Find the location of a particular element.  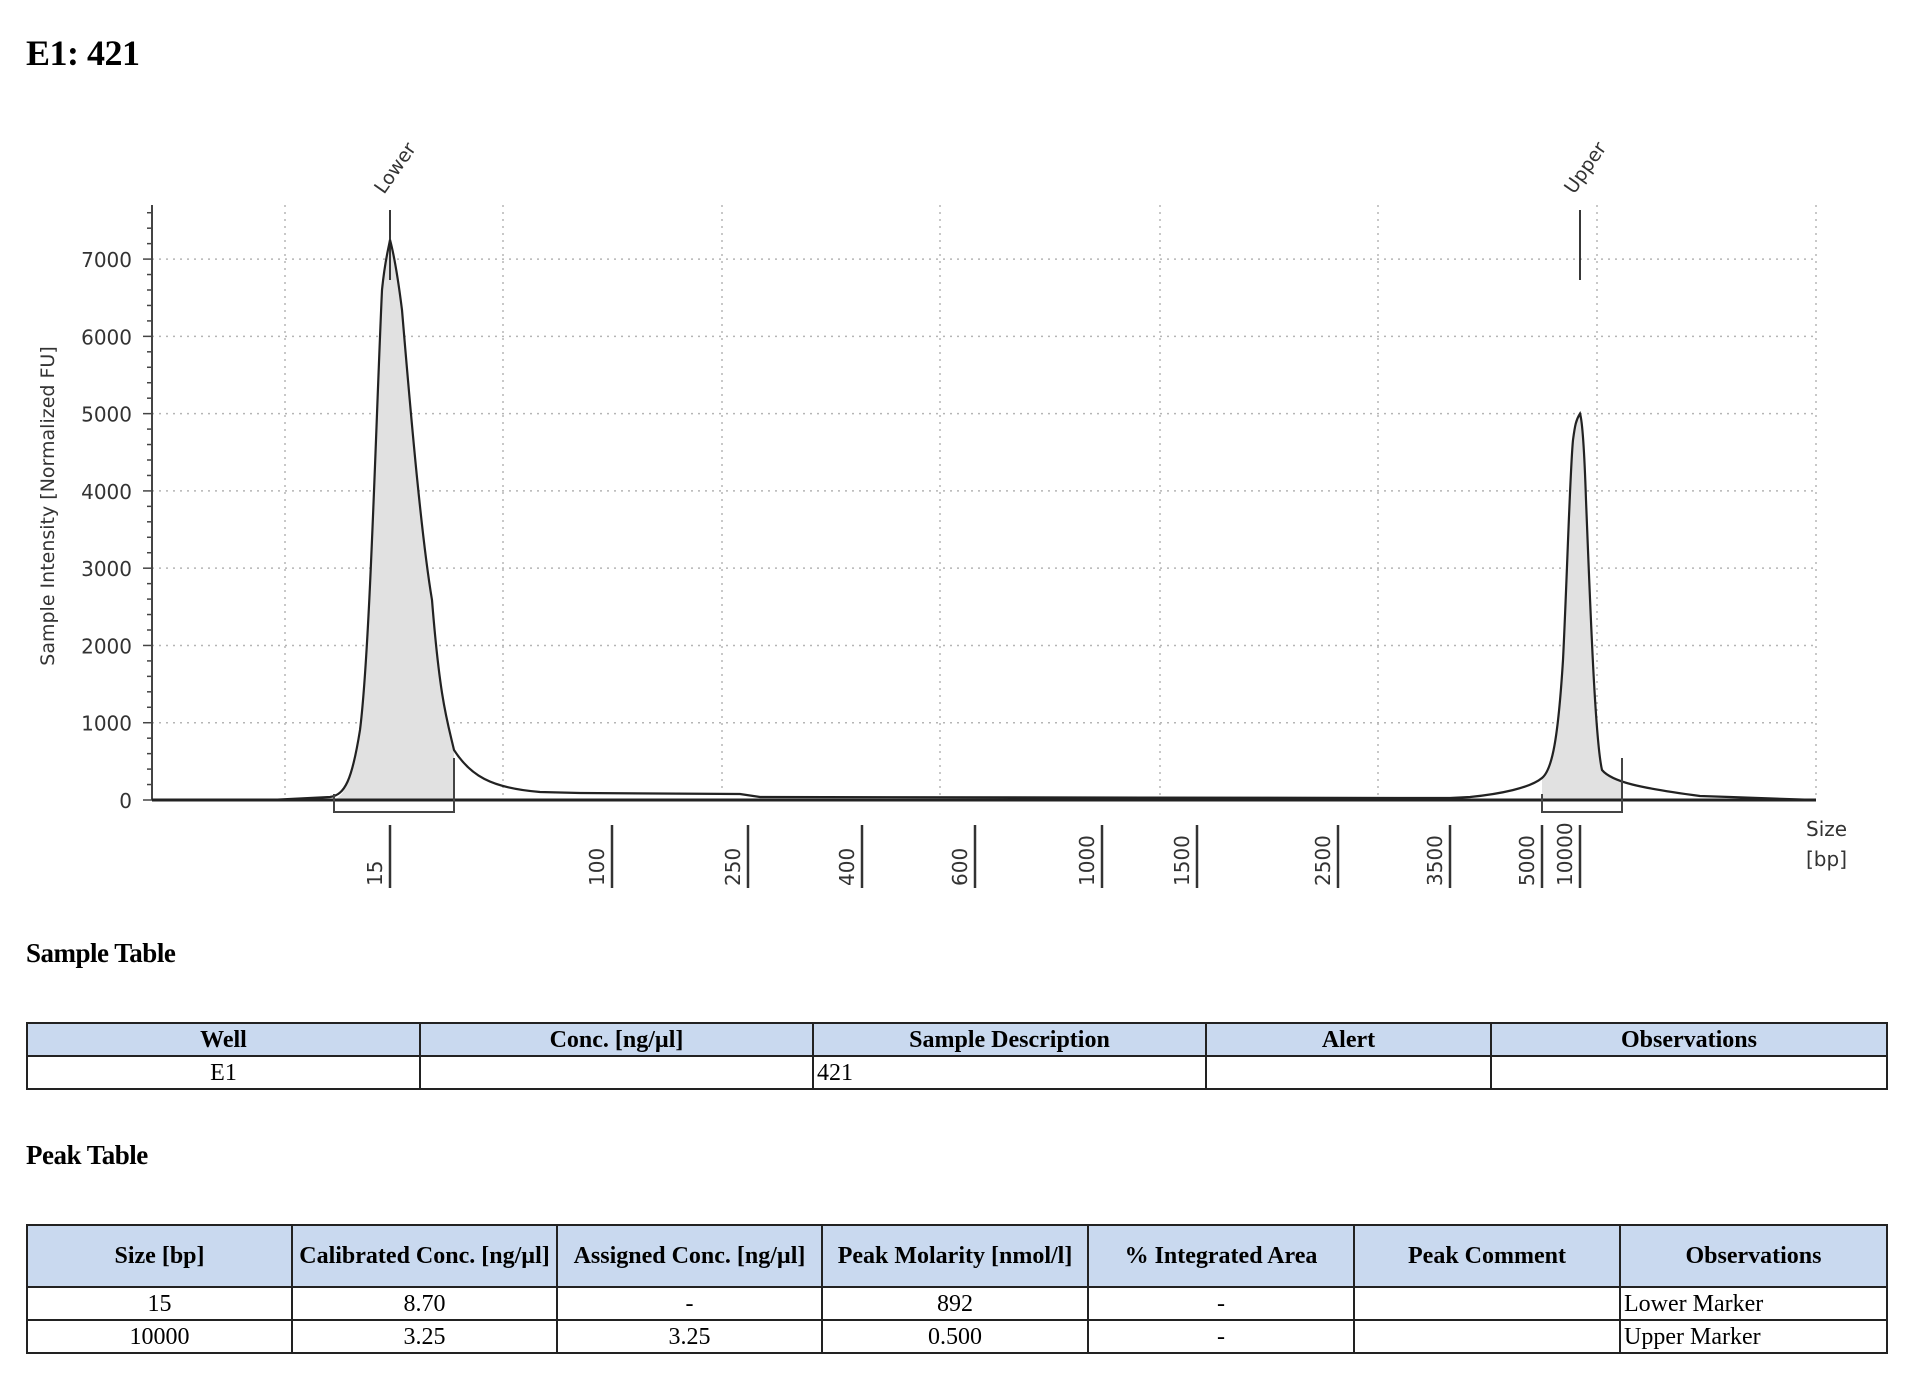

peak-cell-size: 10000 is located at coordinates (159, 1336).